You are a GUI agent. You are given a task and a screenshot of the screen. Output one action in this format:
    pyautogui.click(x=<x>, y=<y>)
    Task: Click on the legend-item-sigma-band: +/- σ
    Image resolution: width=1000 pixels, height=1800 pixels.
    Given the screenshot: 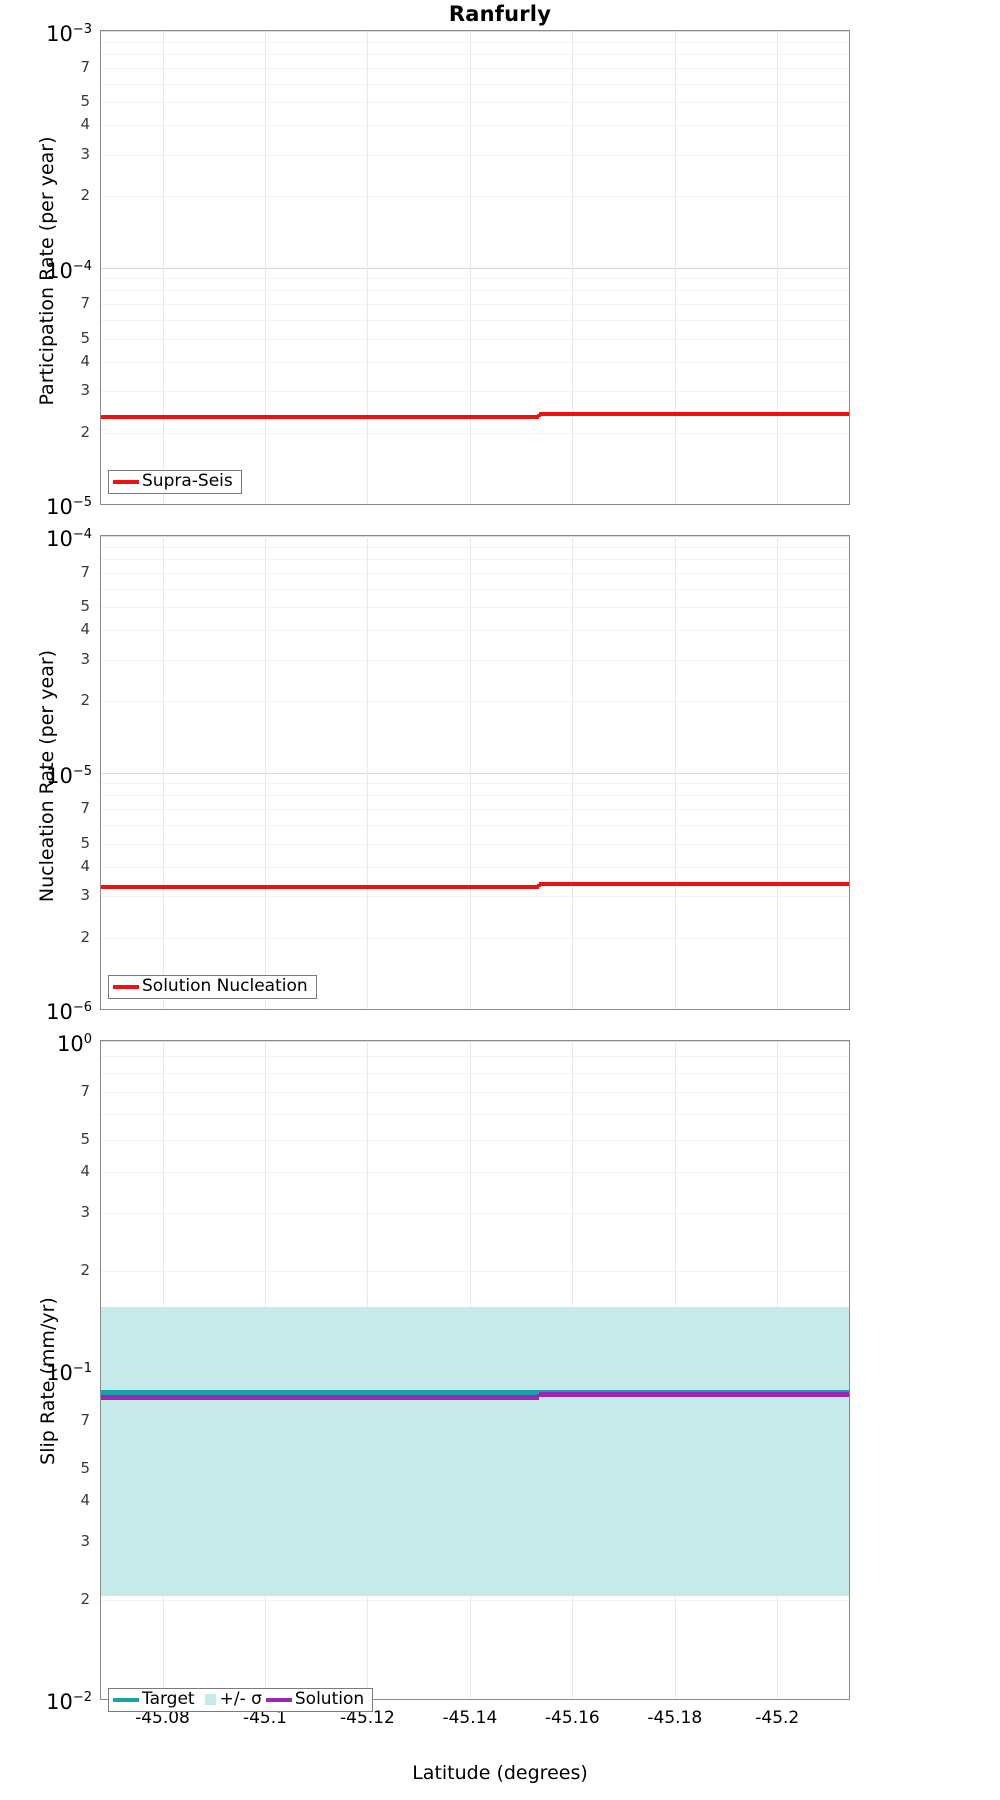 What is the action you would take?
    pyautogui.click(x=232, y=1699)
    